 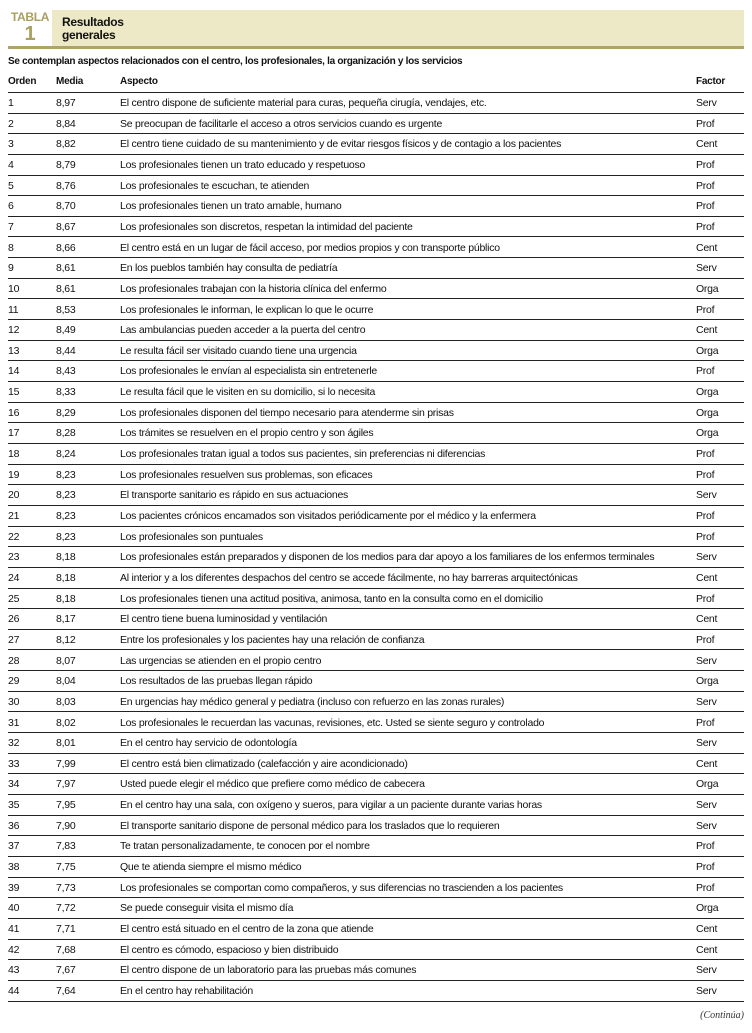 What do you see at coordinates (66, 701) in the screenshot?
I see `cell-media: 8,03` at bounding box center [66, 701].